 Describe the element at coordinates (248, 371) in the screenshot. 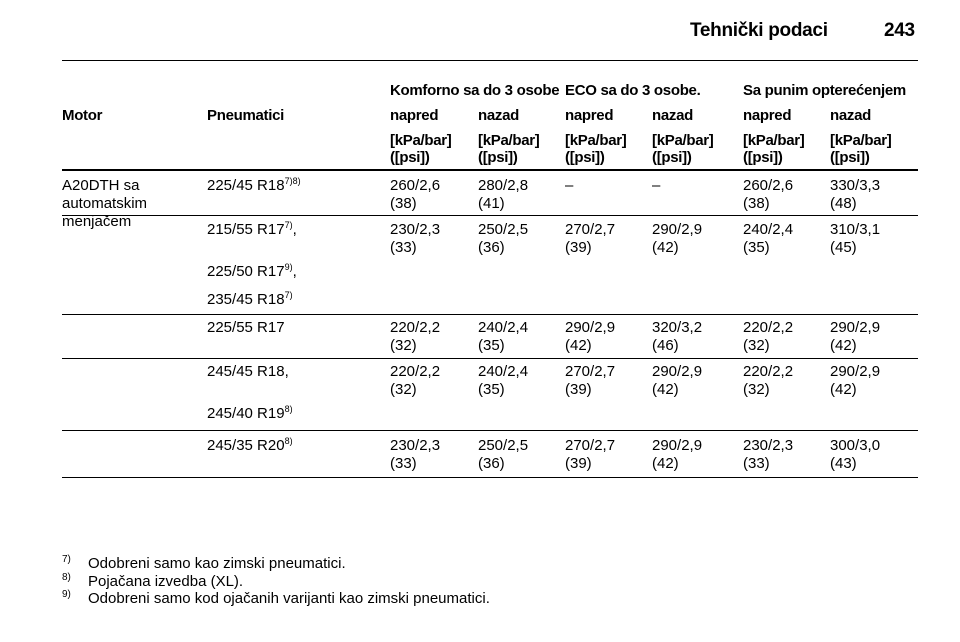

I see `tire-size: 245/45 R18,` at that location.